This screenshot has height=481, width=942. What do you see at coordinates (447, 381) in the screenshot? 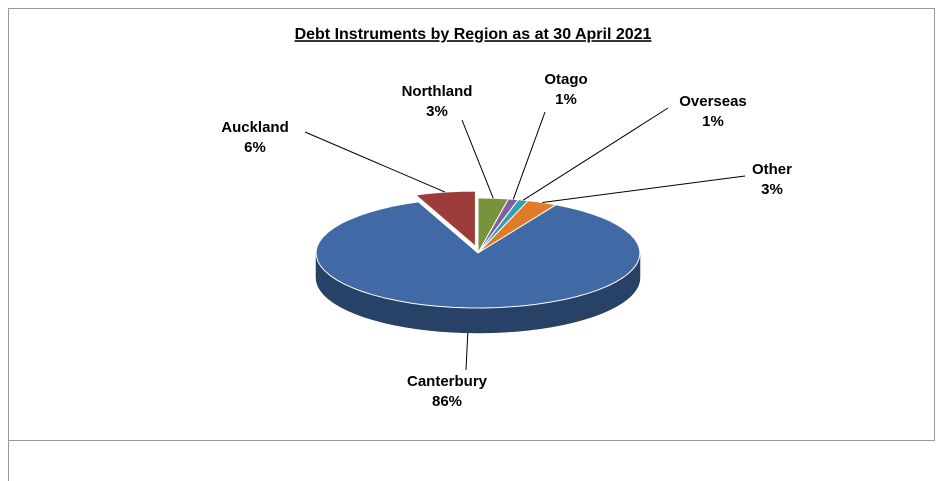
I see `slice-label: Canterbury` at bounding box center [447, 381].